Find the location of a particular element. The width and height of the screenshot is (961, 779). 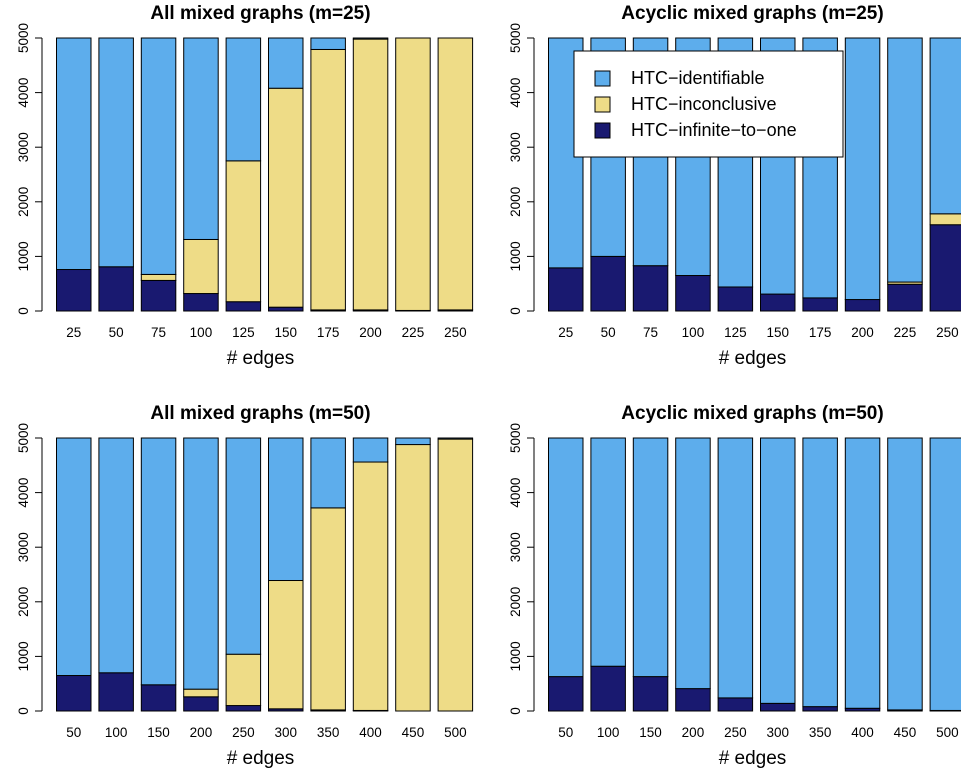

x-tick-label: 500 is located at coordinates (455, 732).